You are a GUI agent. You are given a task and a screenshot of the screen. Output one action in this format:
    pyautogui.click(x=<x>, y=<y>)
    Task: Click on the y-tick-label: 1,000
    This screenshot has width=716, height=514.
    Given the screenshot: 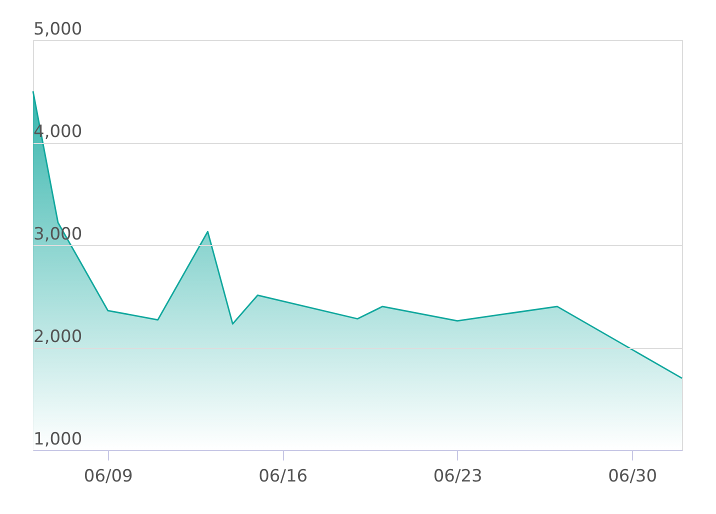 What is the action you would take?
    pyautogui.click(x=58, y=440)
    